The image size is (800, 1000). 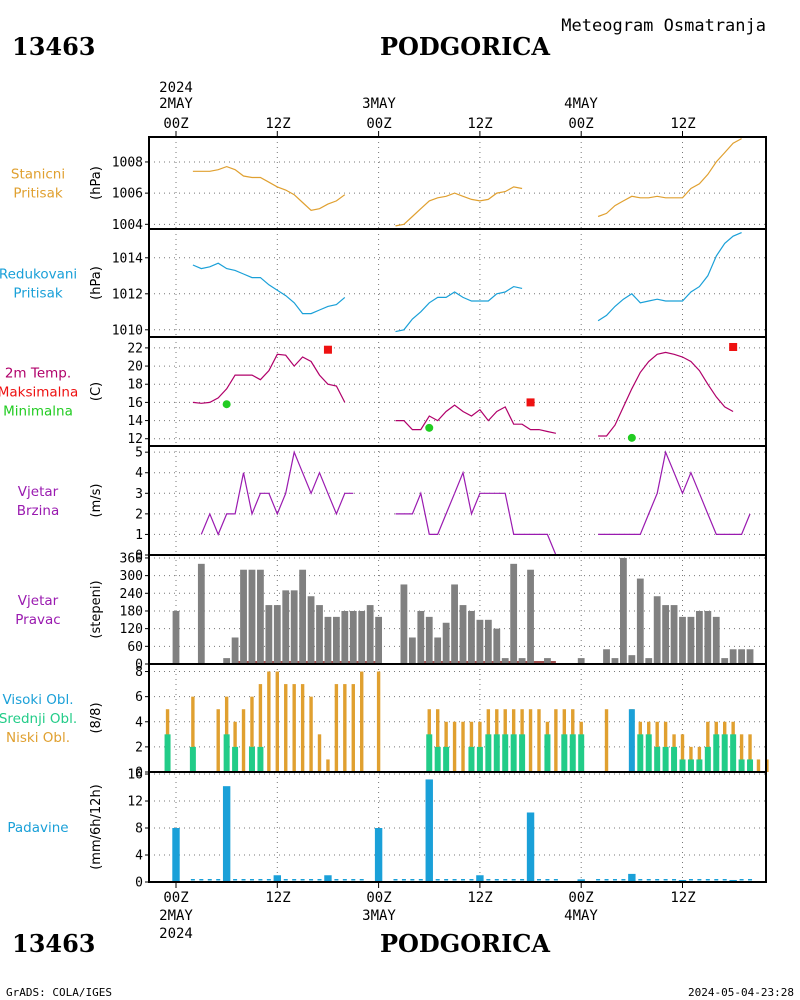 I want to click on bottom-day-label: 2MAY, so click(x=176, y=916).